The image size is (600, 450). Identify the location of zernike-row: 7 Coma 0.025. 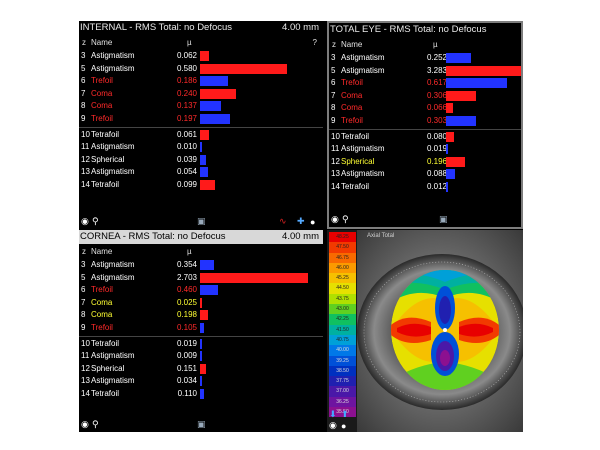
(201, 302).